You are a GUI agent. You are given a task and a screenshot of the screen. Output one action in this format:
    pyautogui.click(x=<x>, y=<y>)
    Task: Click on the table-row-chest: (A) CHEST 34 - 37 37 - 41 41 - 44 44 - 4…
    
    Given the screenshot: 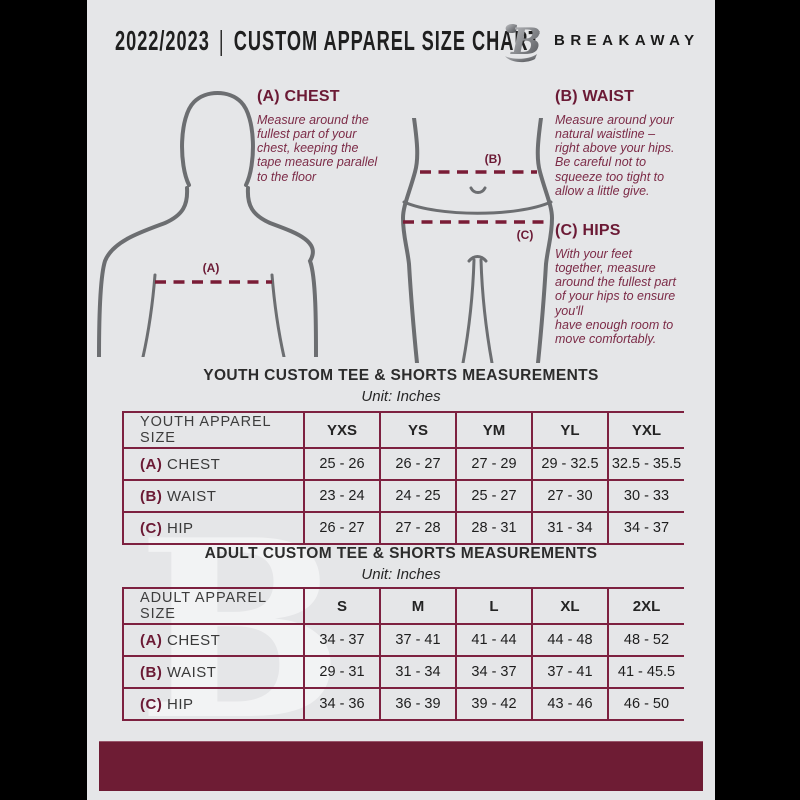 What is the action you would take?
    pyautogui.click(x=403, y=640)
    